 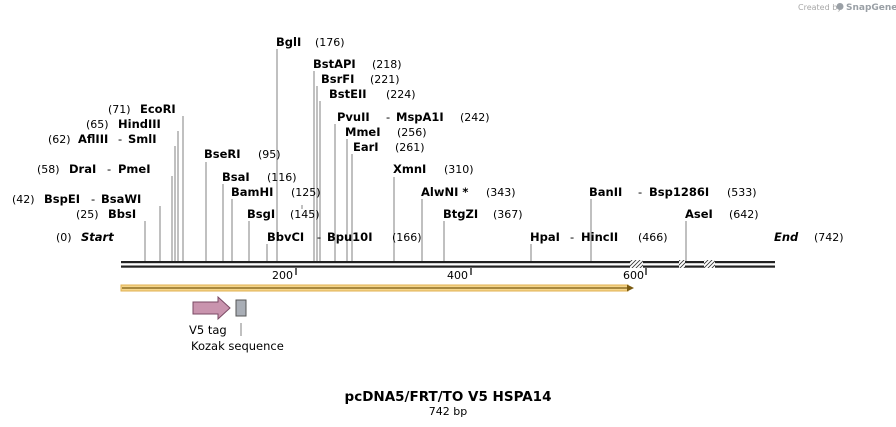 I want to click on site-asei-pos: (642), so click(x=744, y=214).